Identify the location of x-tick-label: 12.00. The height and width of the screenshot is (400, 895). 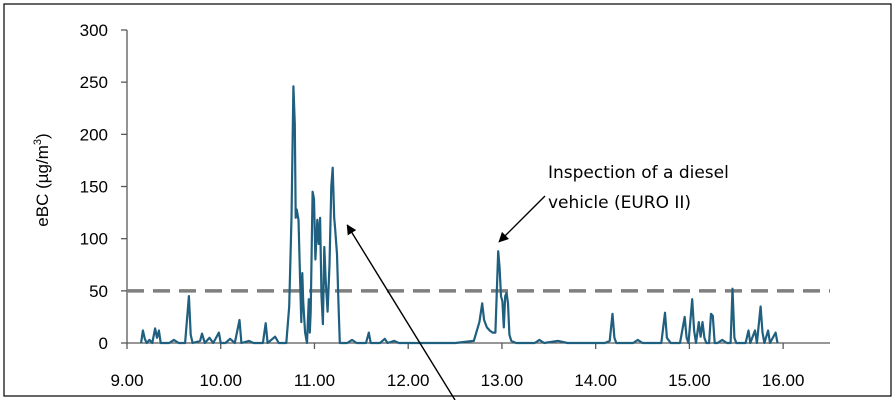
(408, 380).